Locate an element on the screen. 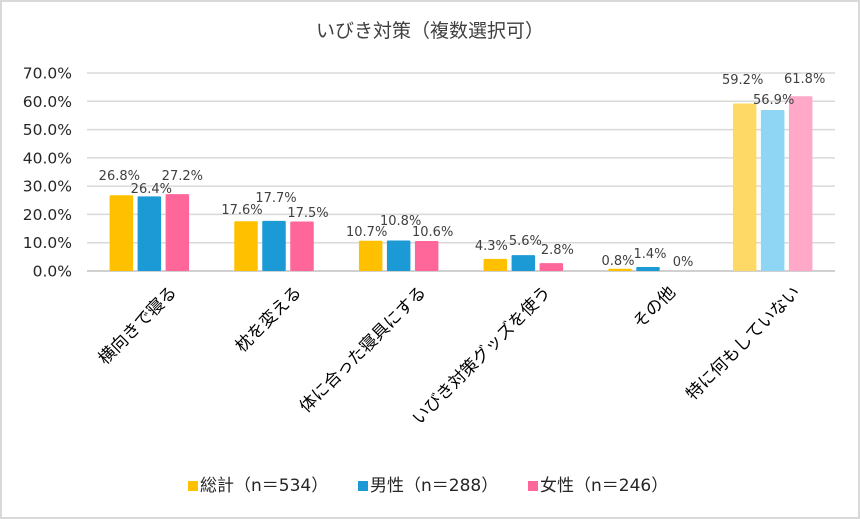 Image resolution: width=860 pixels, height=519 pixels. data-label: 10.8% is located at coordinates (400, 221).